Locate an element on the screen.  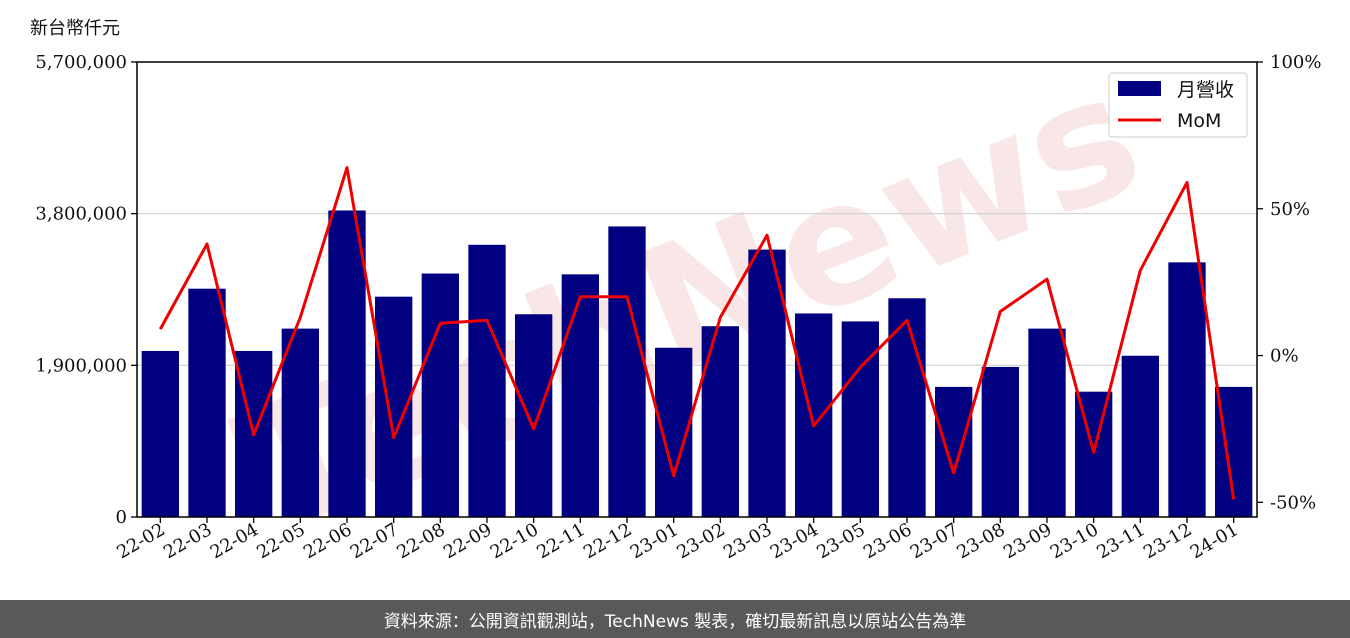
x-tick-label: 23-10 is located at coordinates (1074, 541).